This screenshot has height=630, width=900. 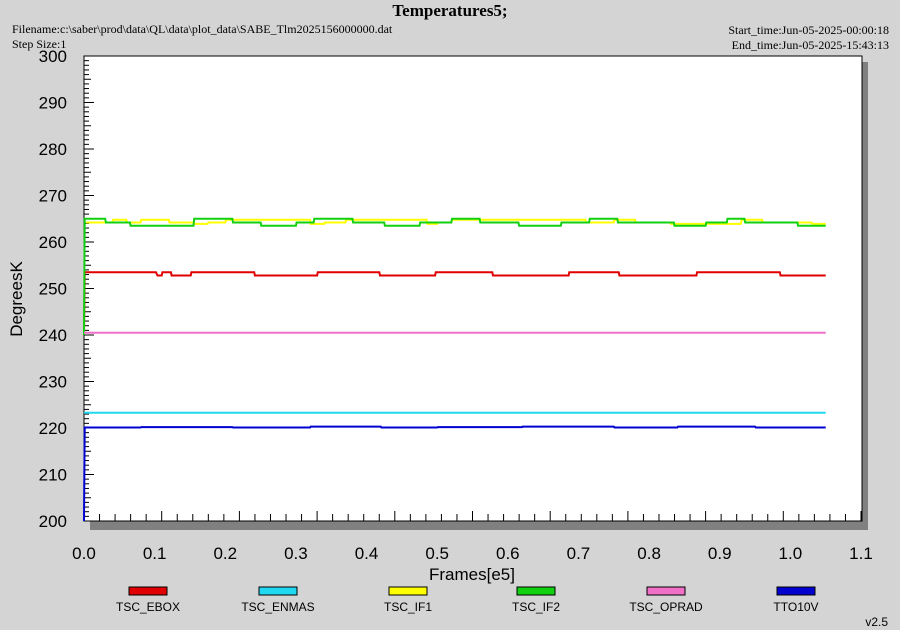 What do you see at coordinates (579, 553) in the screenshot?
I see `x-tick-label: 0.7` at bounding box center [579, 553].